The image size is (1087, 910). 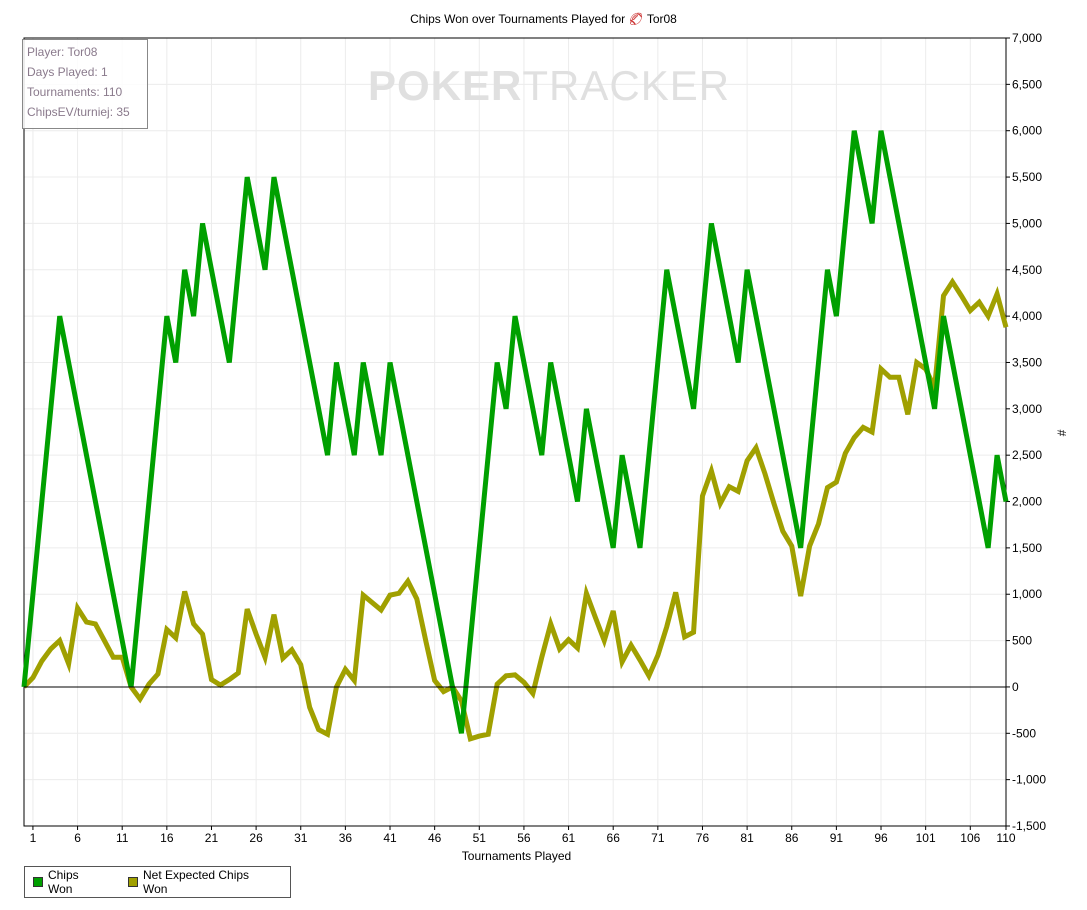 I want to click on info-chipsev: ChipsEV/turniej: 35, so click(x=78, y=112).